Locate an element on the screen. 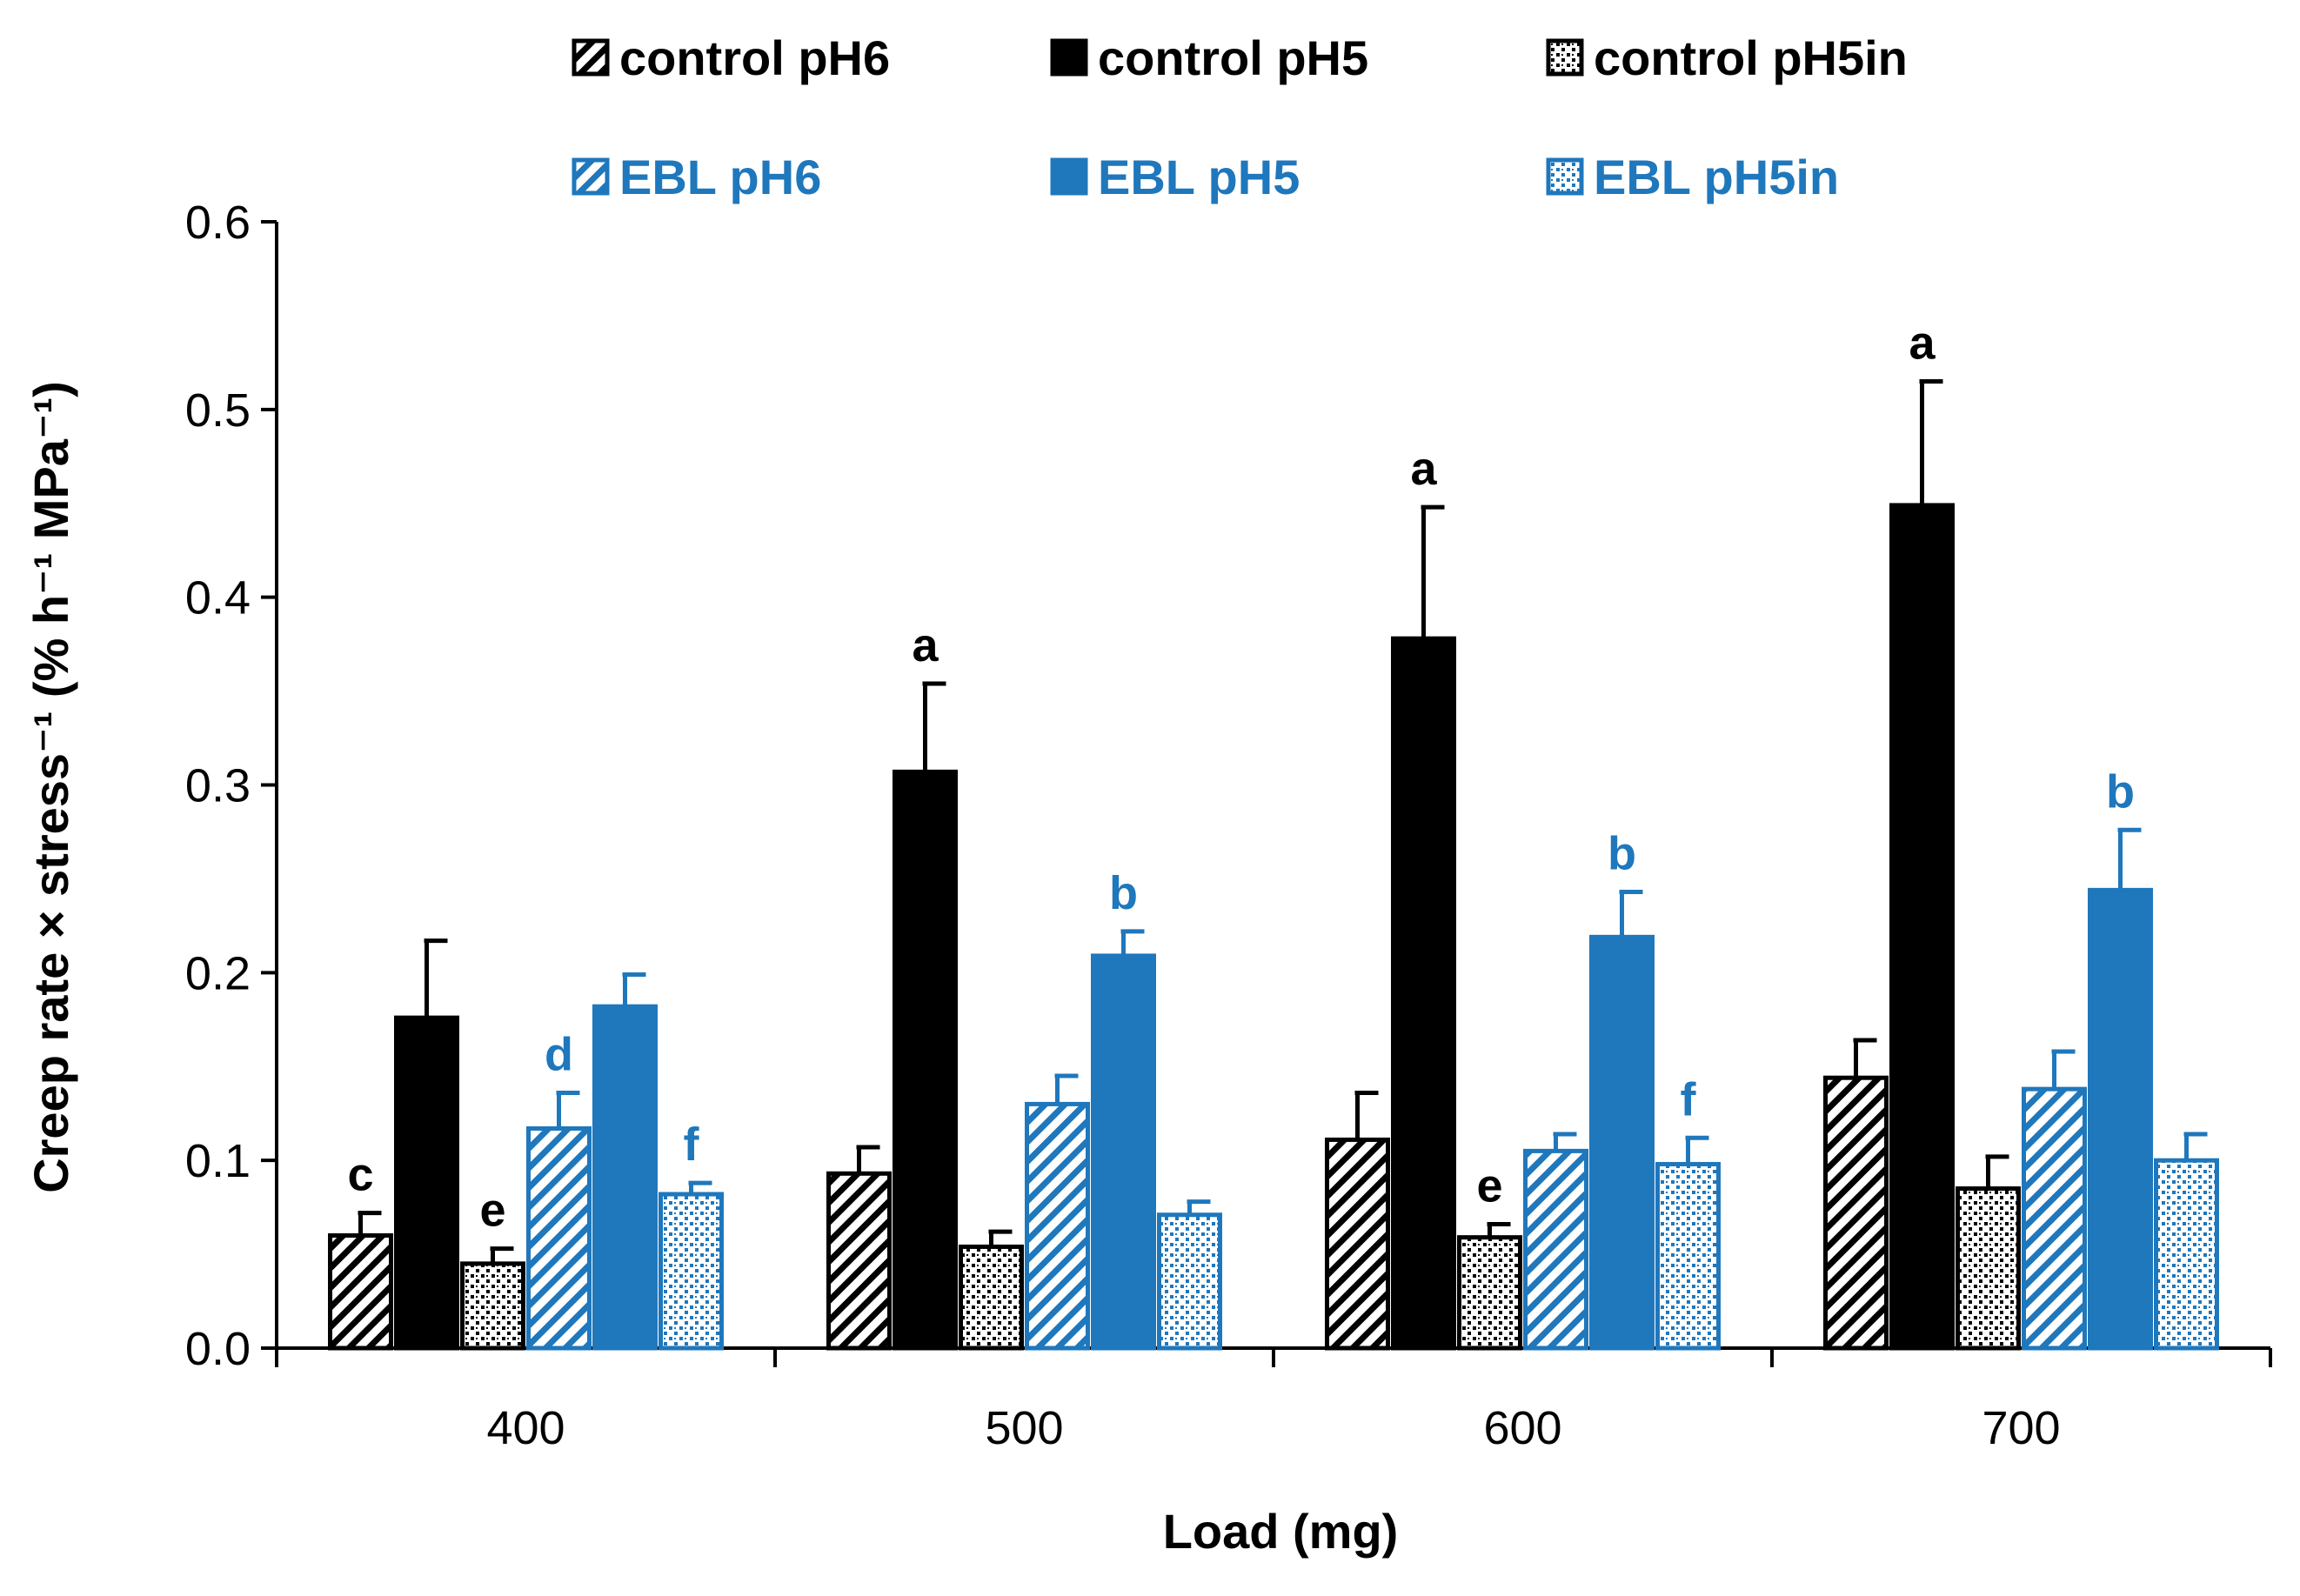 The image size is (2300, 1596). x-axis-title: Load (mg) is located at coordinates (1281, 1531).